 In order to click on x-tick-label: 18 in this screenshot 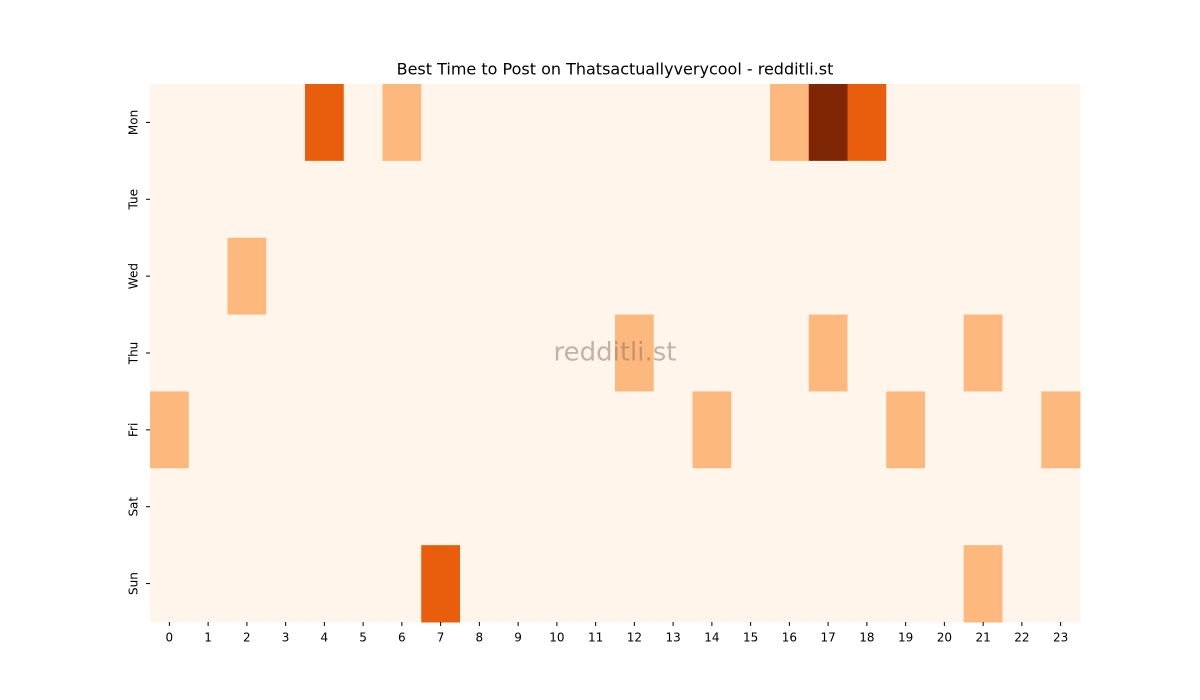, I will do `click(866, 638)`.